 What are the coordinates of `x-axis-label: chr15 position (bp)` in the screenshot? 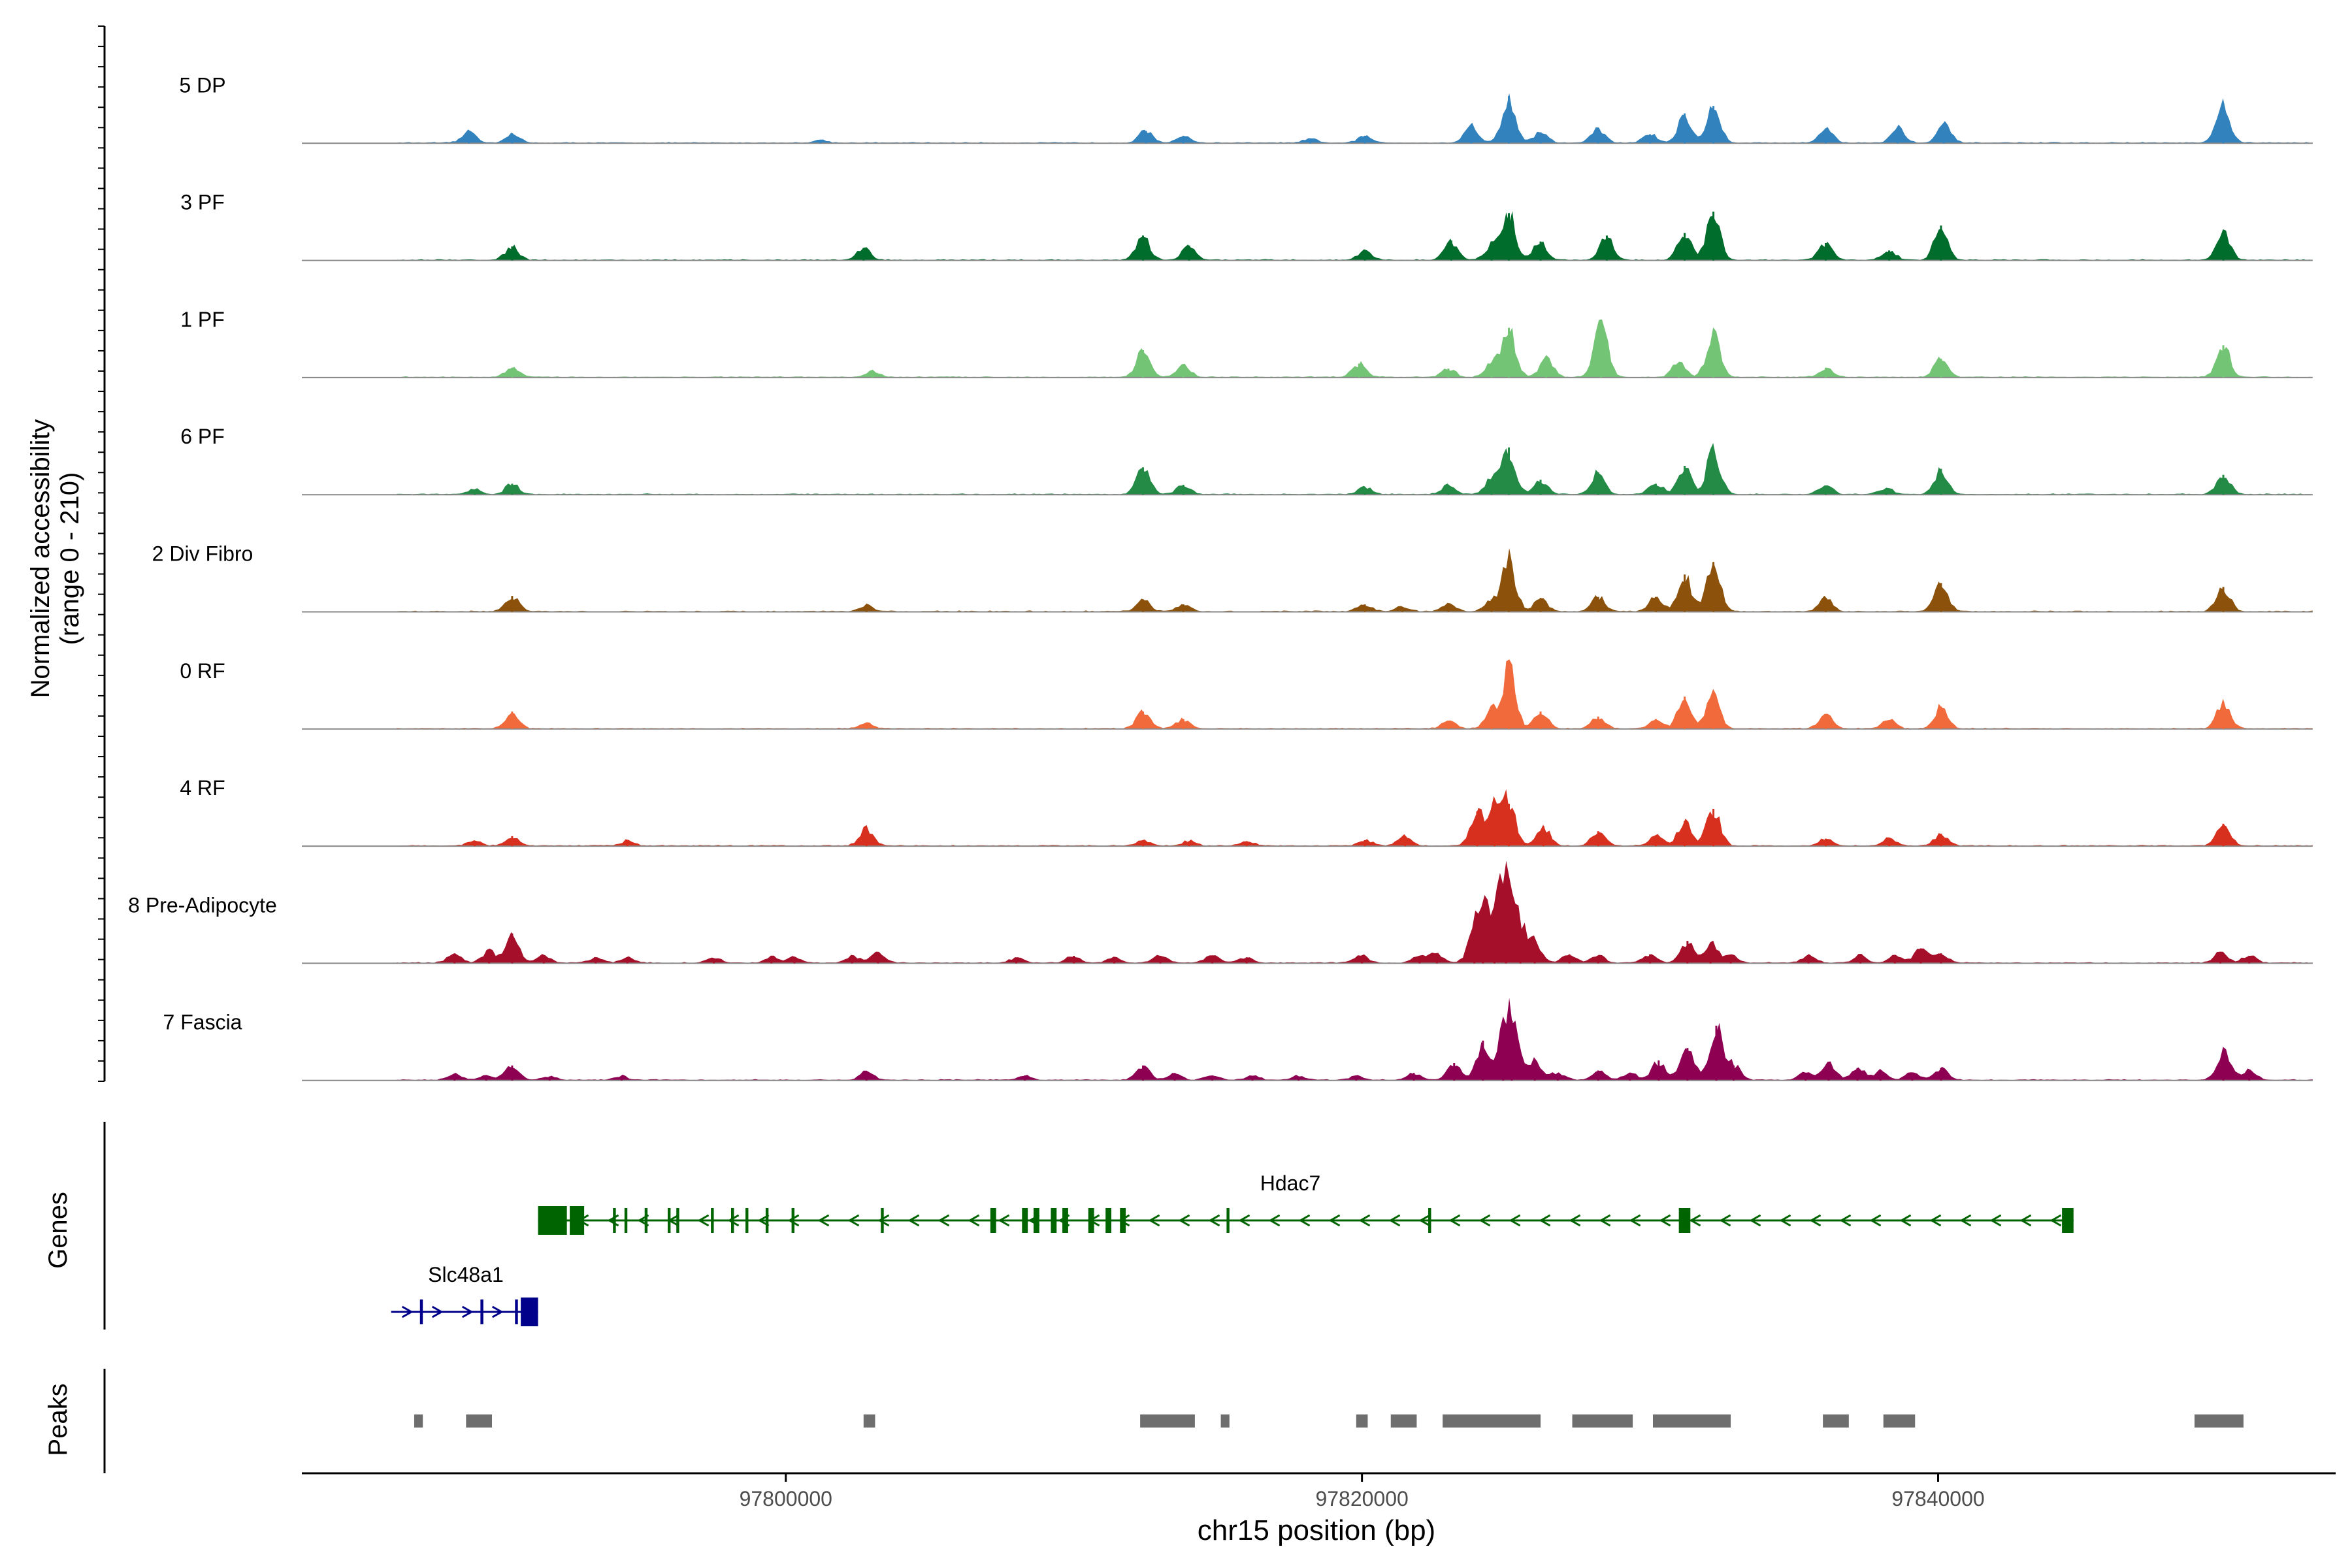 It's located at (1316, 1530).